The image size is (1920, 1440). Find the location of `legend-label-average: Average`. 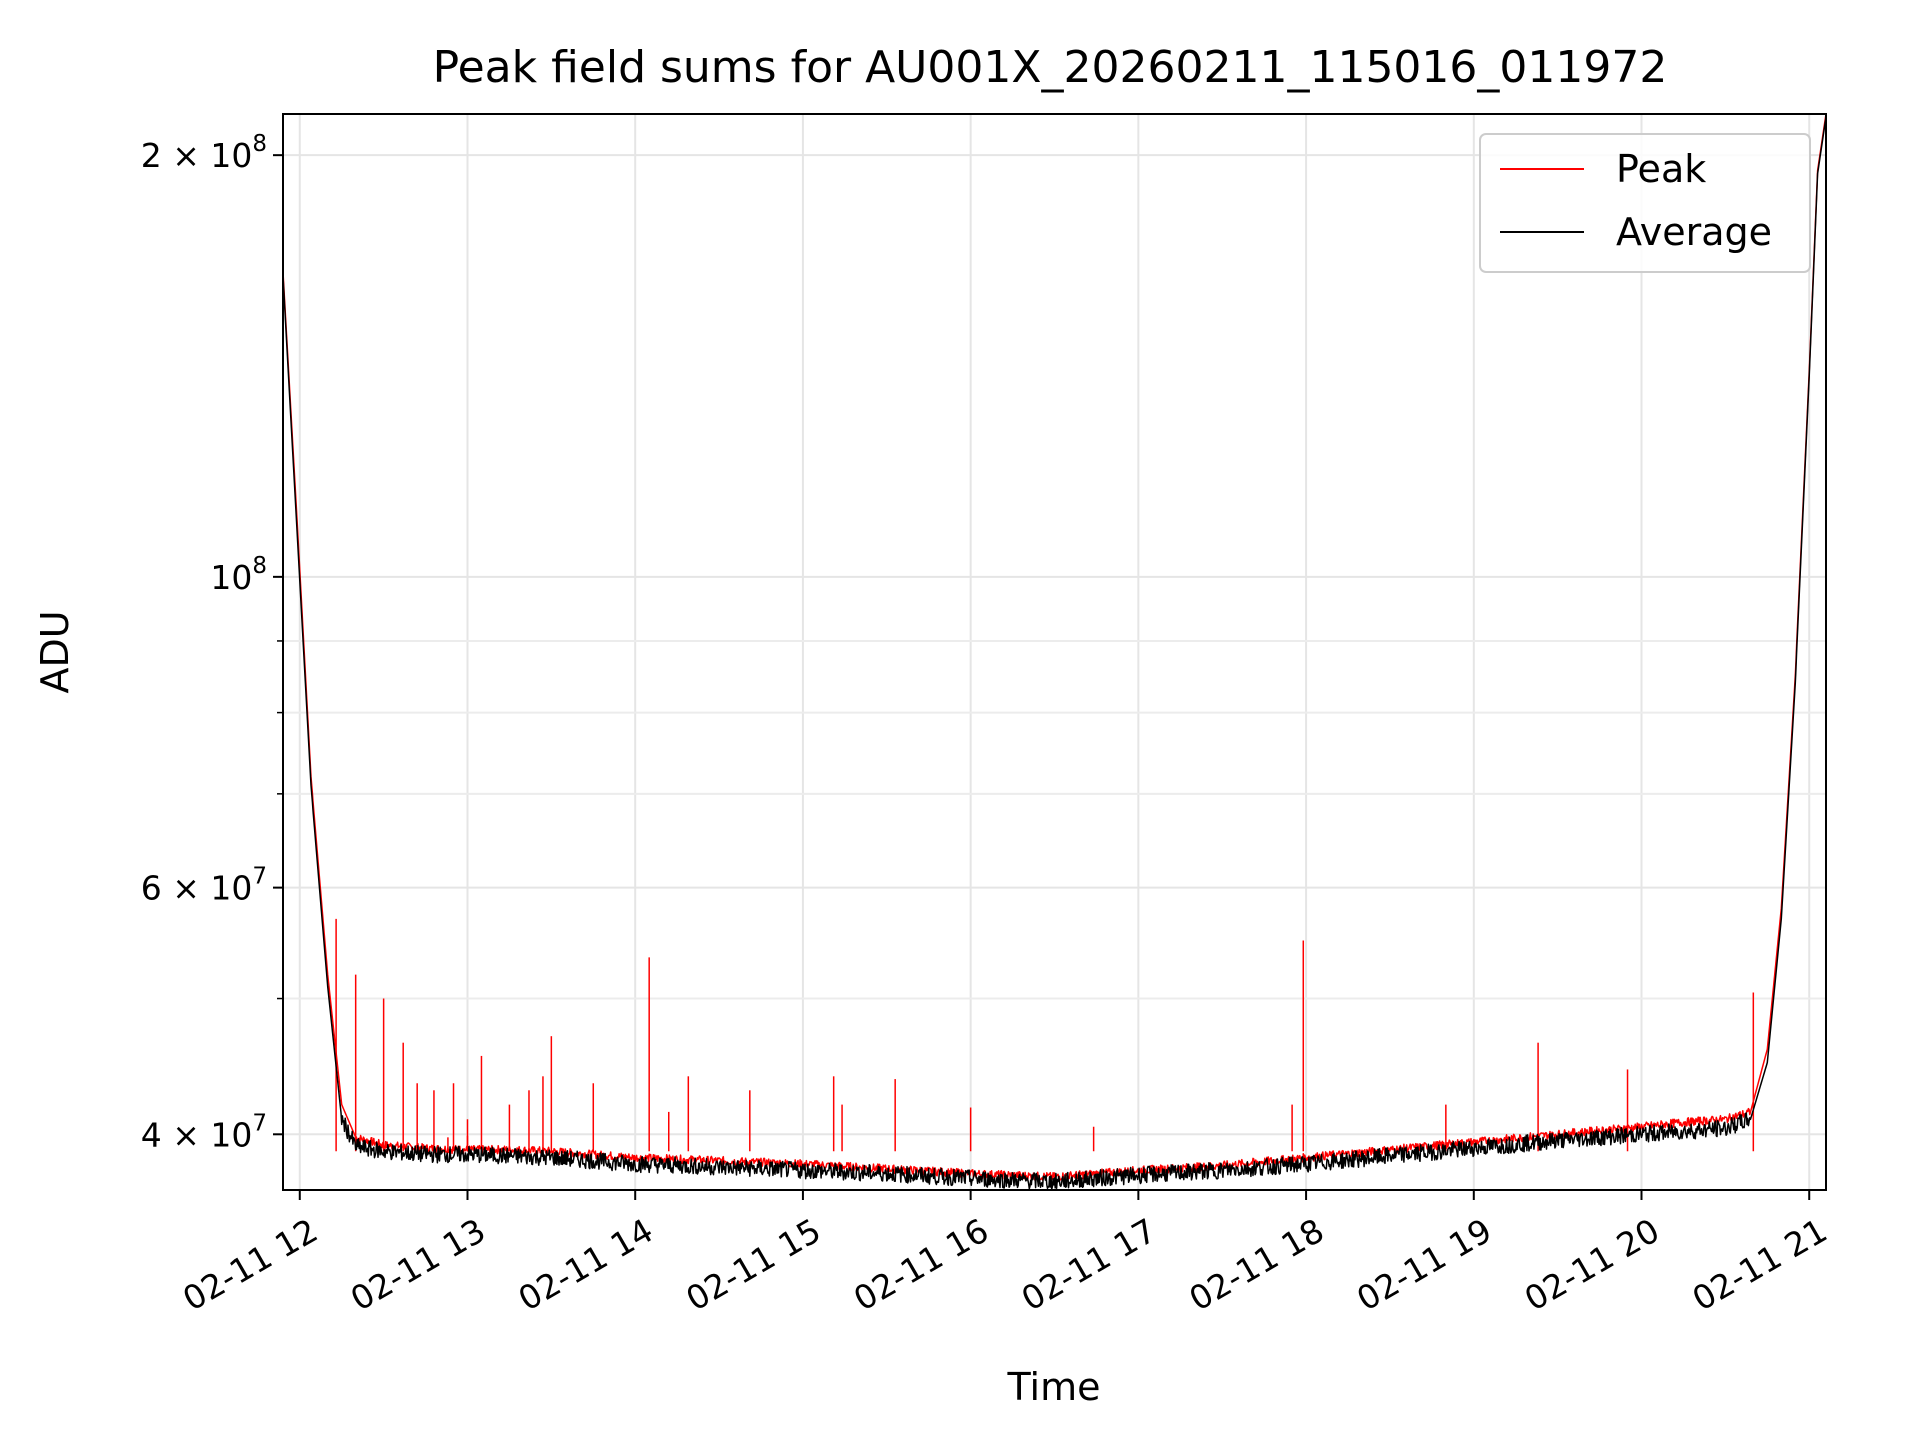

legend-label-average: Average is located at coordinates (1694, 232).